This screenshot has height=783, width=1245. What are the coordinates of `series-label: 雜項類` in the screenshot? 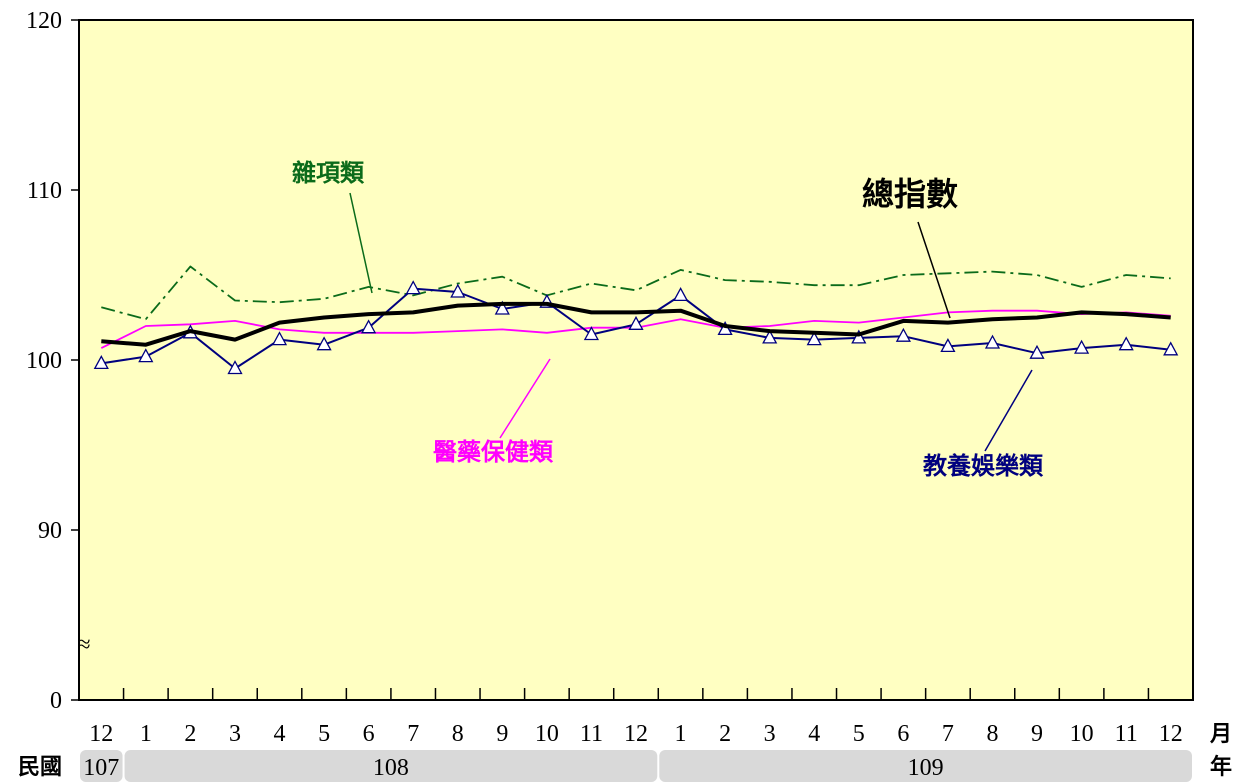 It's located at (328, 173).